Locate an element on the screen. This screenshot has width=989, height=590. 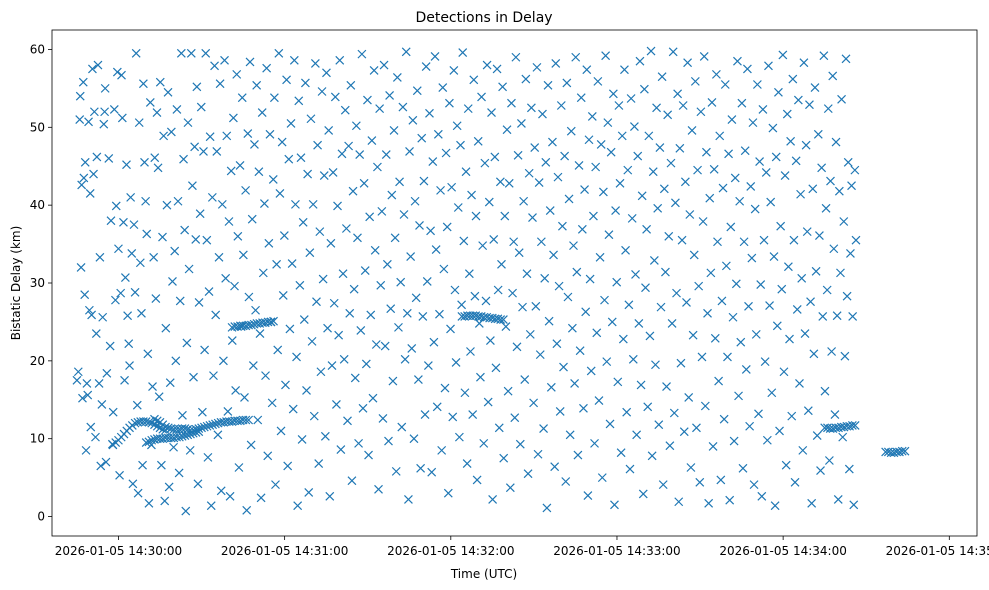
y-tick-label: 0 is located at coordinates (41, 517).